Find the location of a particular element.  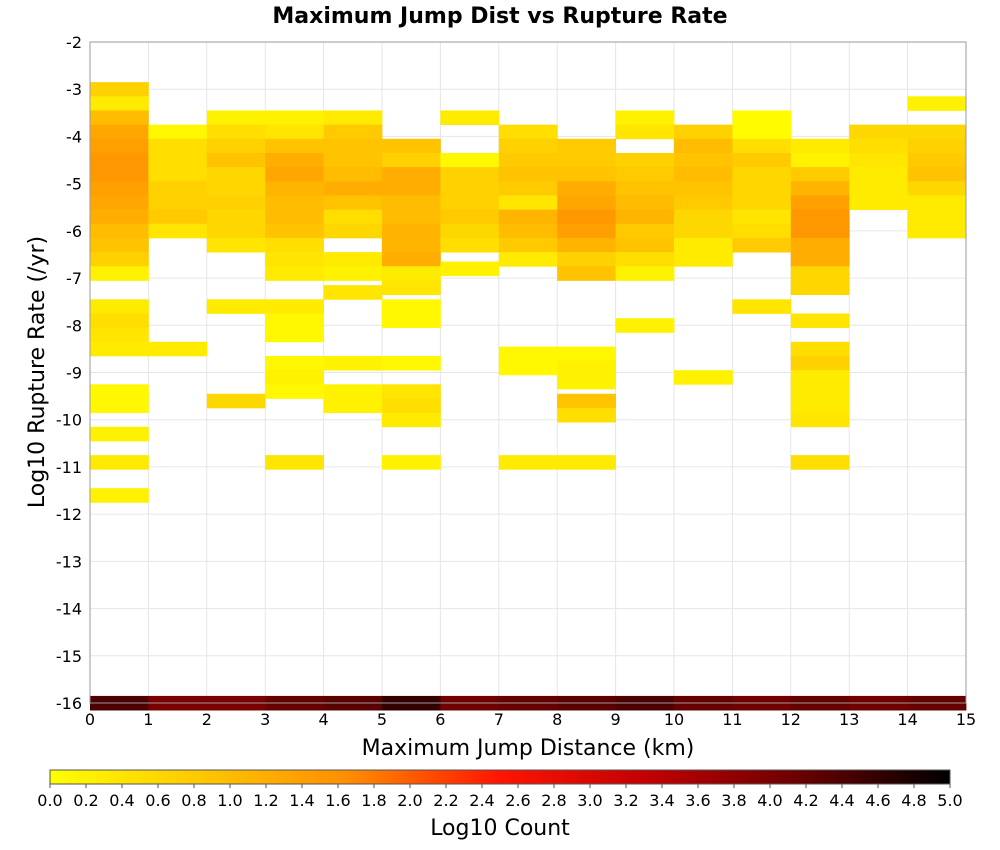

y-tick-label: -8 is located at coordinates (74, 325).